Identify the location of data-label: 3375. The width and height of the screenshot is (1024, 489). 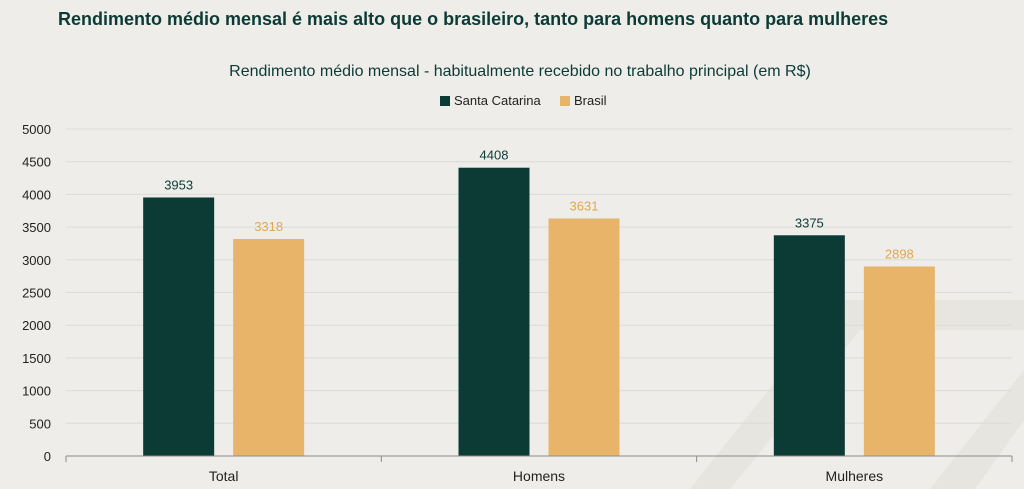
(809, 222).